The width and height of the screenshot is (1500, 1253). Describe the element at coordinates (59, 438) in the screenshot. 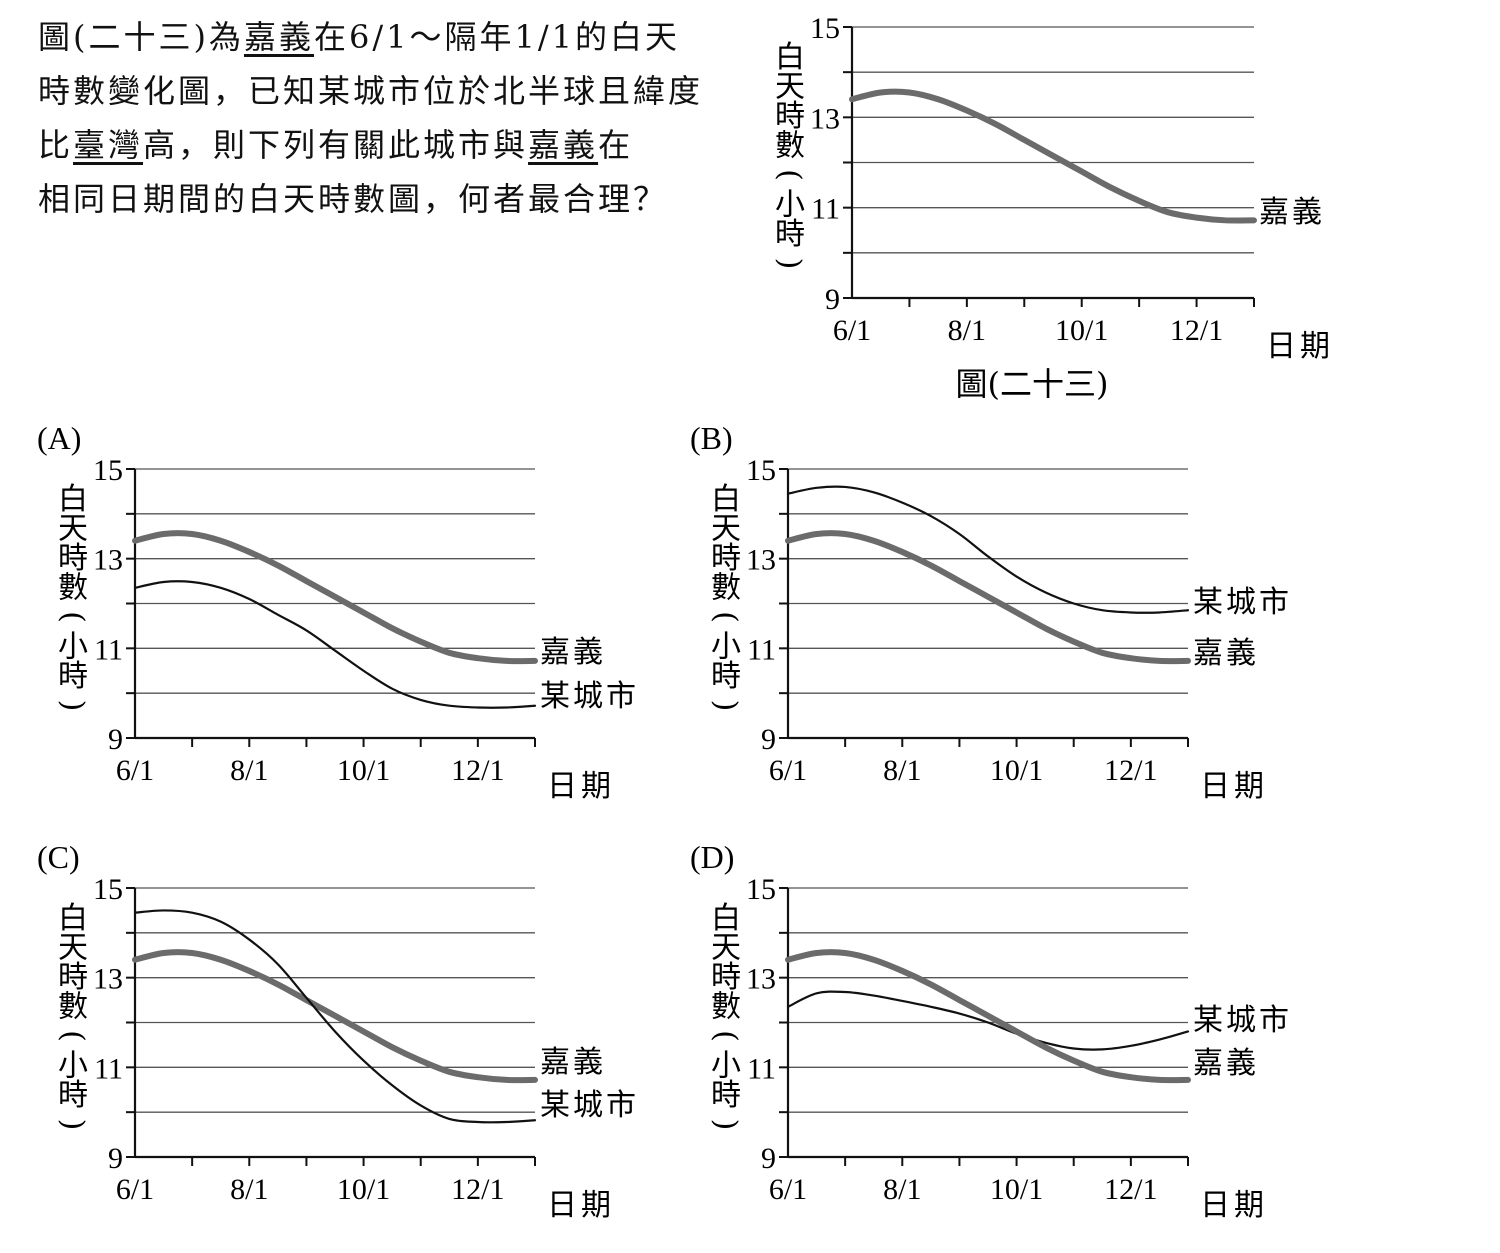

I see `panel-label: (A)` at that location.